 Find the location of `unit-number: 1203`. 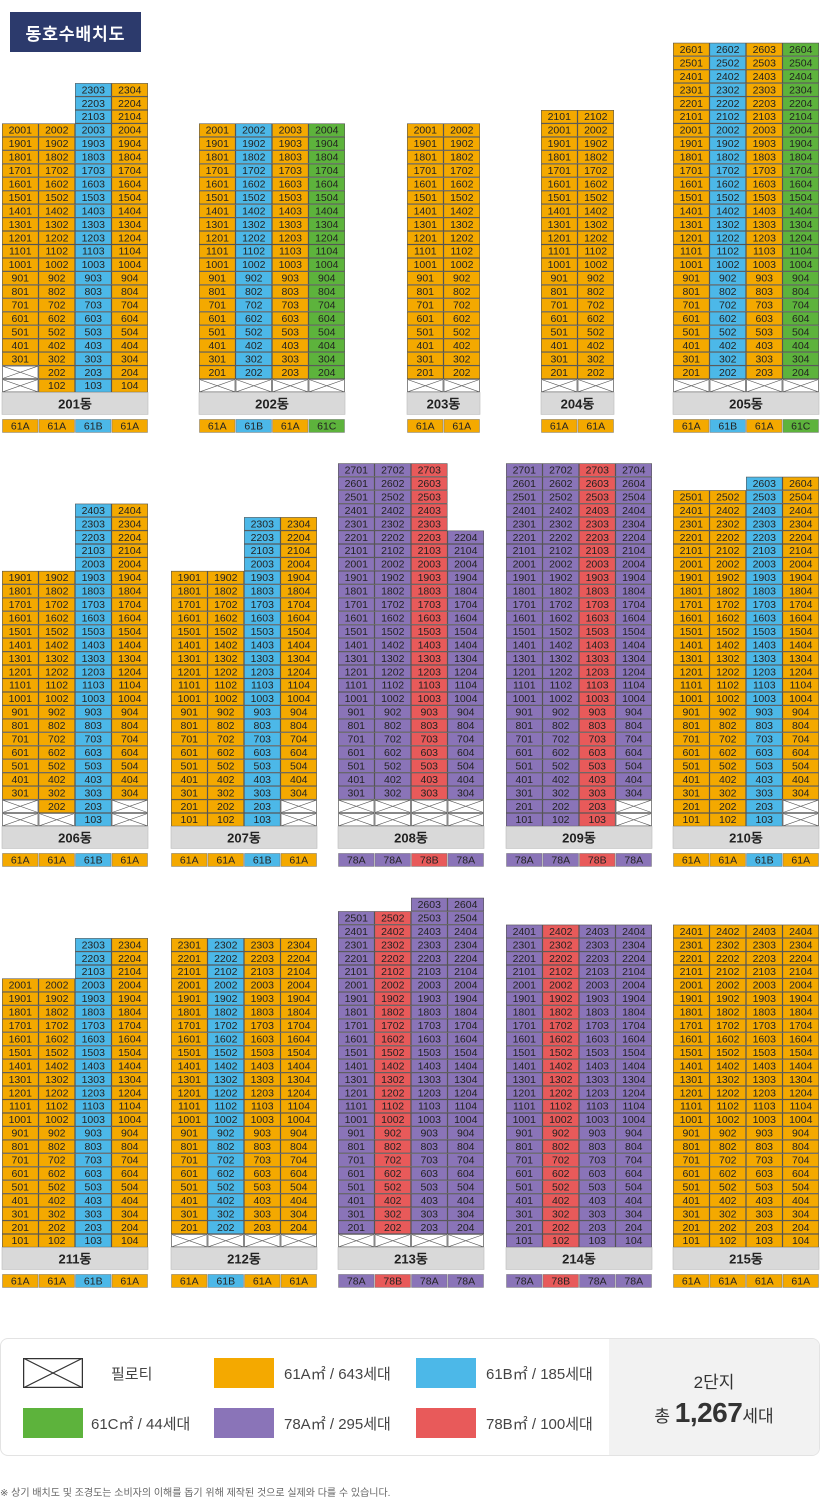

unit-number: 1203 is located at coordinates (430, 1093).